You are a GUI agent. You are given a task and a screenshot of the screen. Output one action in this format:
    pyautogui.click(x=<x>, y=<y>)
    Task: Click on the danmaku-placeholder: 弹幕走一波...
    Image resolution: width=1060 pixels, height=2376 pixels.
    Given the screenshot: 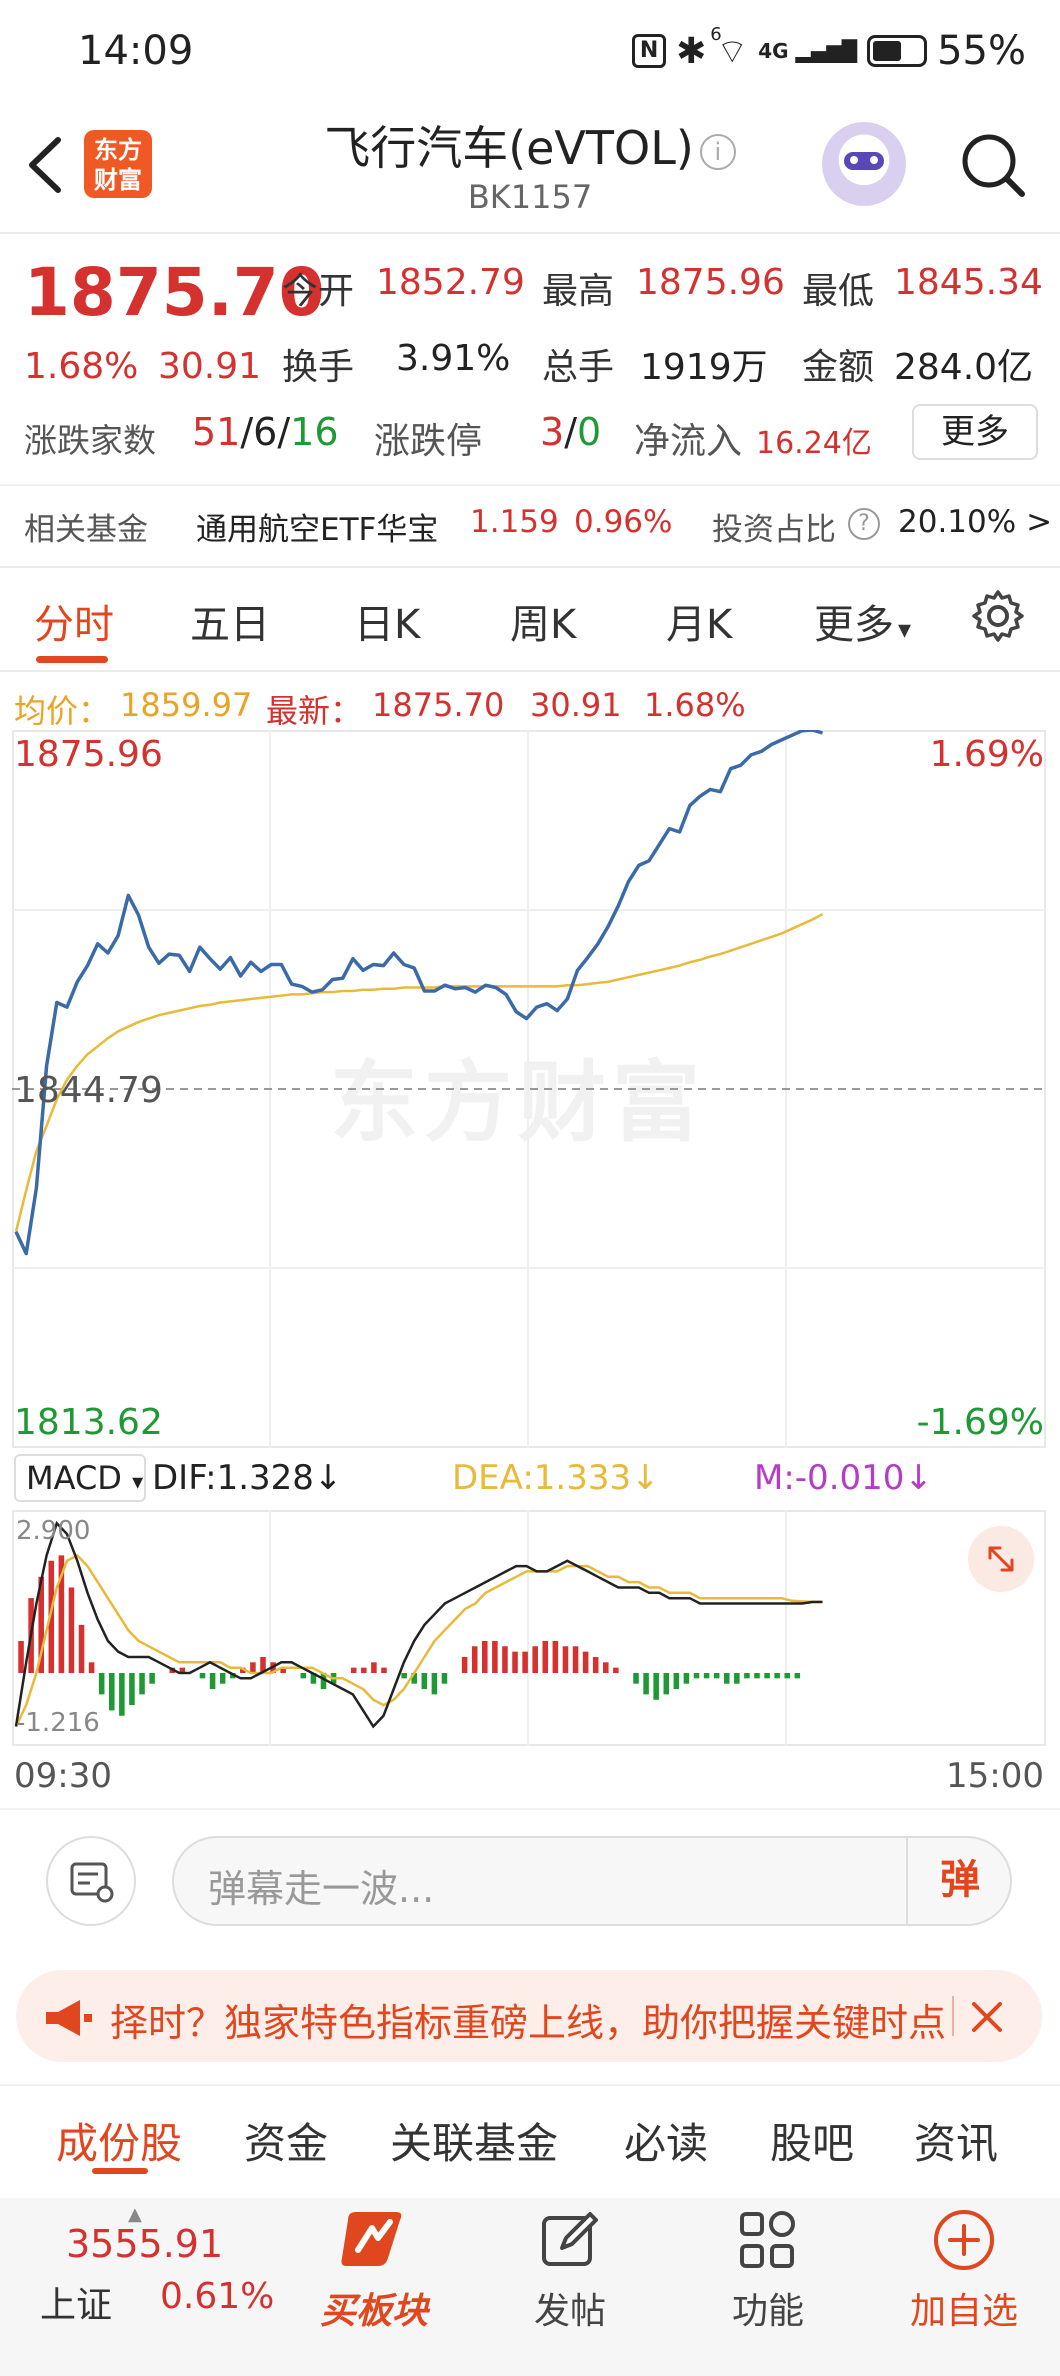 What is the action you would take?
    pyautogui.click(x=321, y=1889)
    